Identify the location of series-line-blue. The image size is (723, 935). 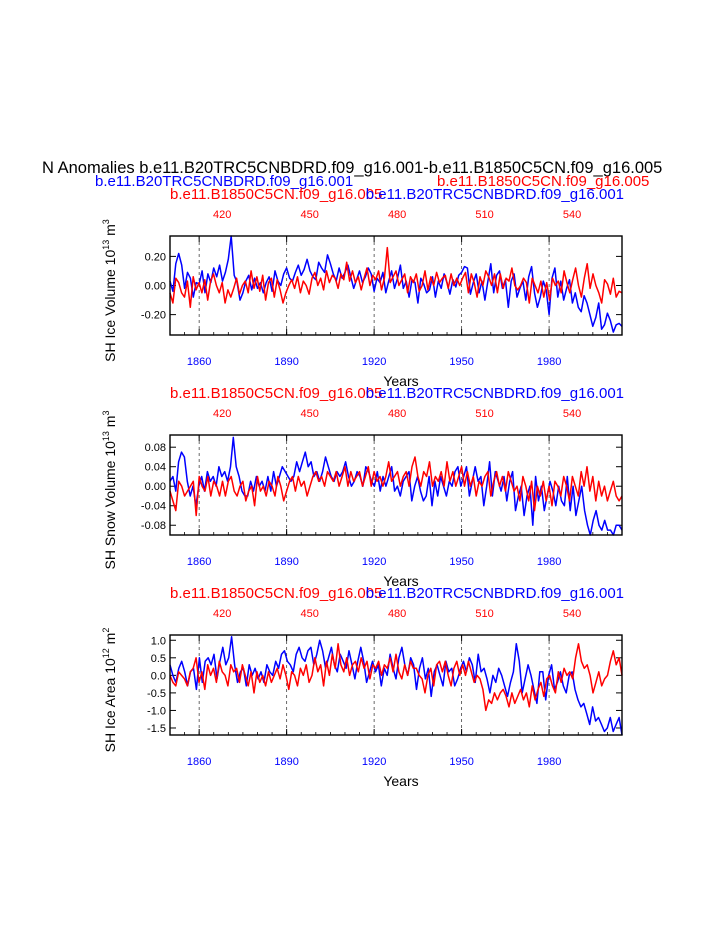
(396, 686).